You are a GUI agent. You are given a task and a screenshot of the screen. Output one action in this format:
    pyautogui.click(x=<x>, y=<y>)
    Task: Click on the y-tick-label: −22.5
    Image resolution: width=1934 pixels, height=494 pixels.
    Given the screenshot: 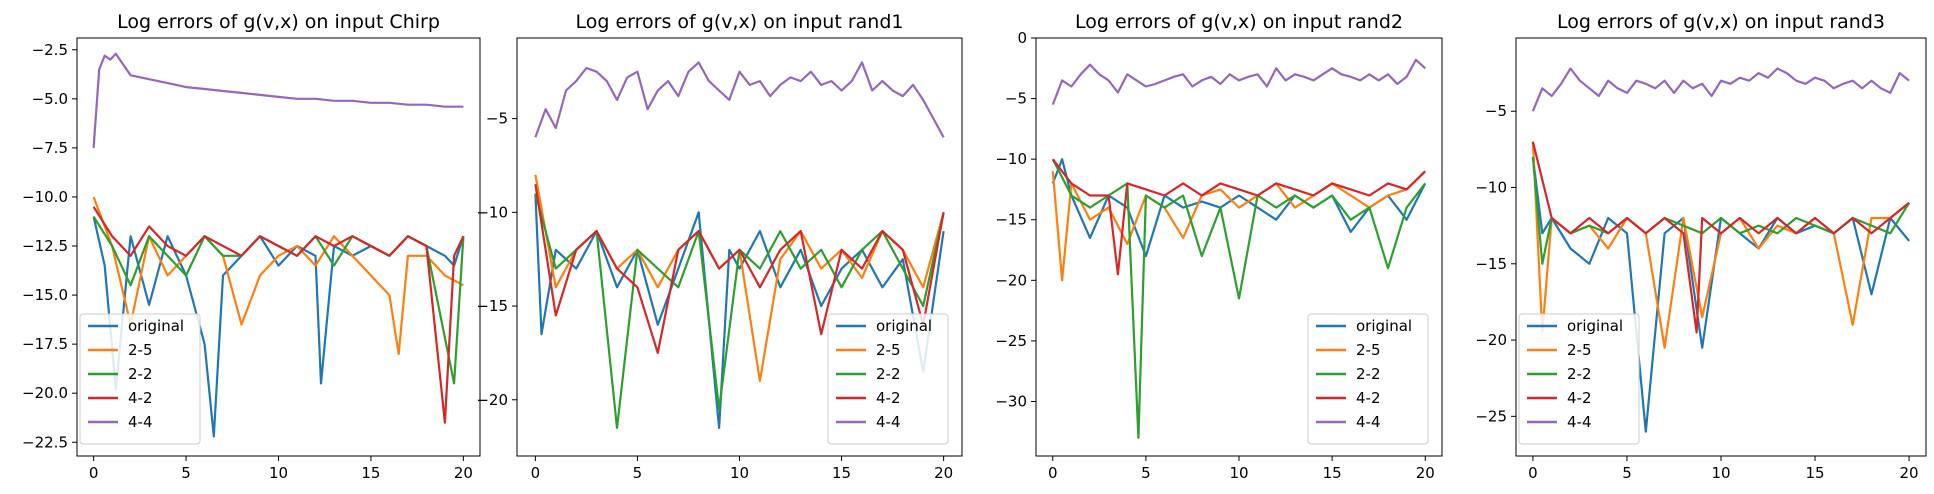 What is the action you would take?
    pyautogui.click(x=45, y=442)
    